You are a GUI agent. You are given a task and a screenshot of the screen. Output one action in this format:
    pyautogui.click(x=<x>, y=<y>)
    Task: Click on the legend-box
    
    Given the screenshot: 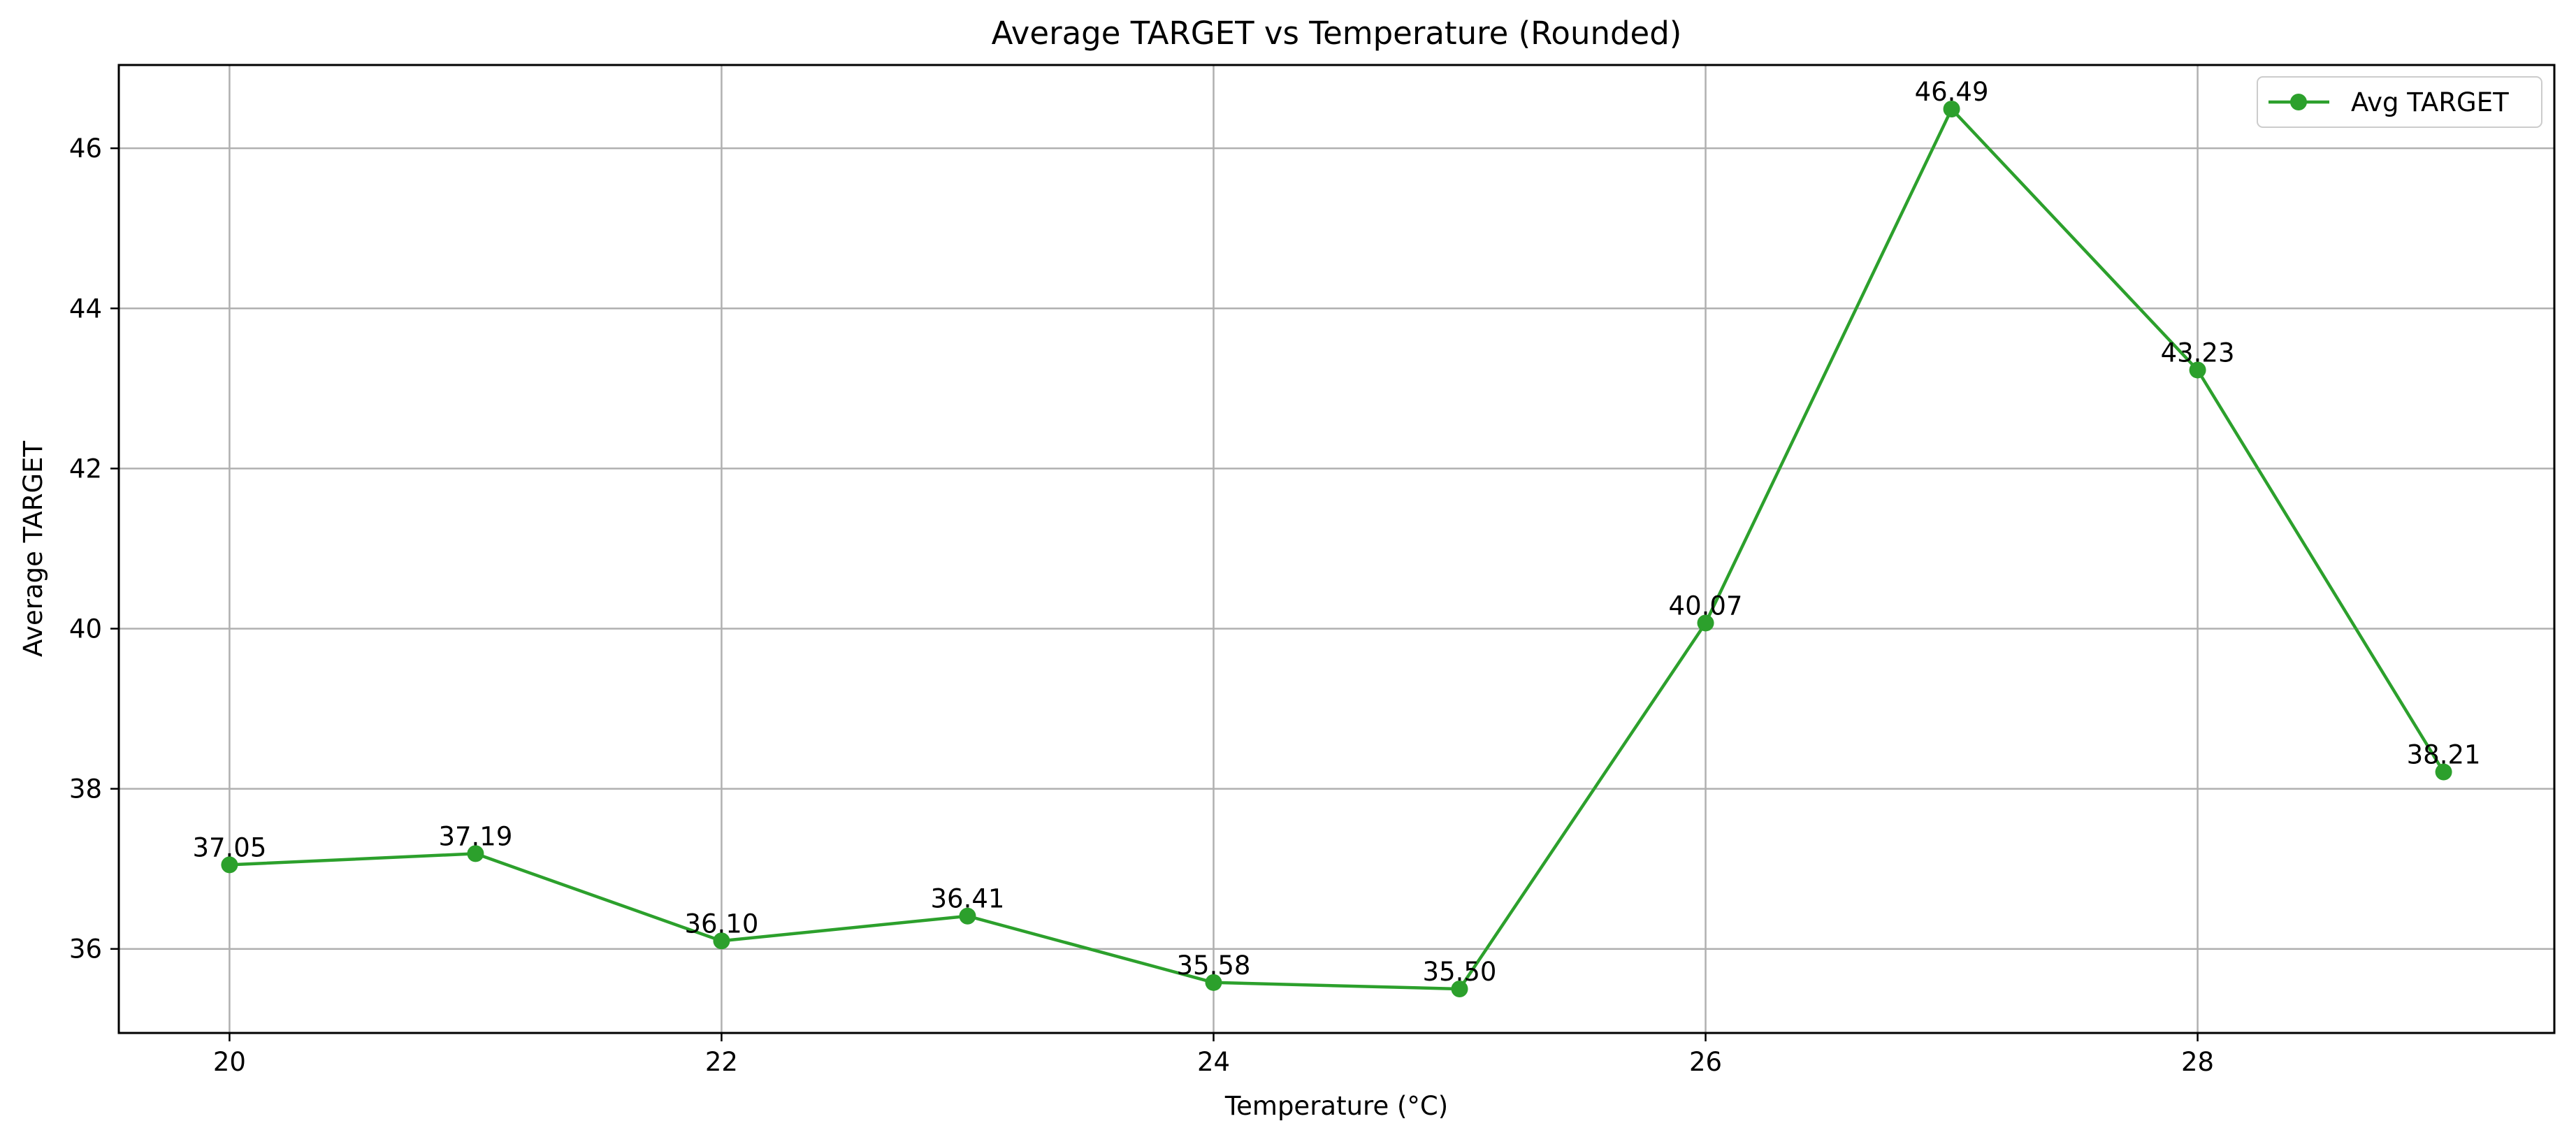 What is the action you would take?
    pyautogui.click(x=2399, y=102)
    